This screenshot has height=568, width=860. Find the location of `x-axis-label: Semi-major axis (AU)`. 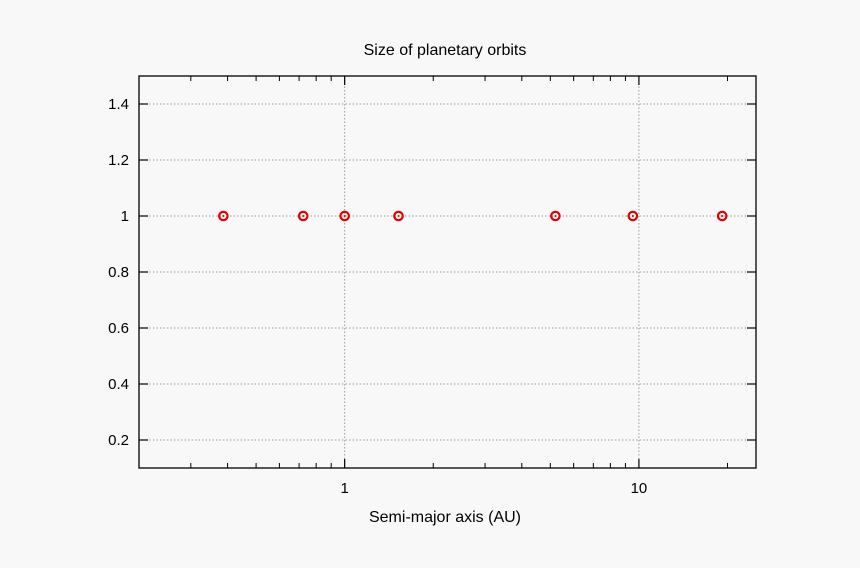

x-axis-label: Semi-major axis (AU) is located at coordinates (445, 517).